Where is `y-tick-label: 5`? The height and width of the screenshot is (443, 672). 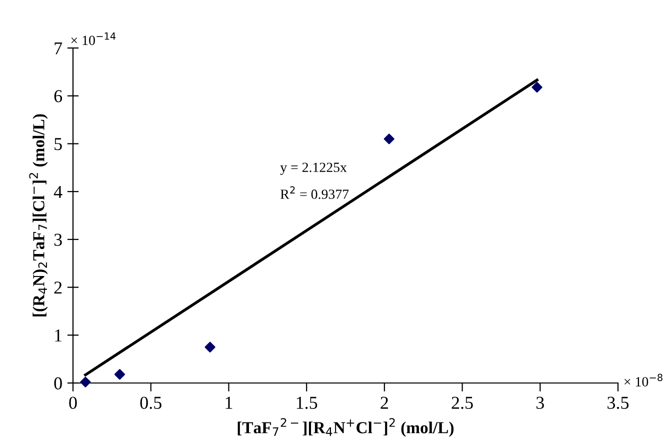
y-tick-label: 5 is located at coordinates (58, 144).